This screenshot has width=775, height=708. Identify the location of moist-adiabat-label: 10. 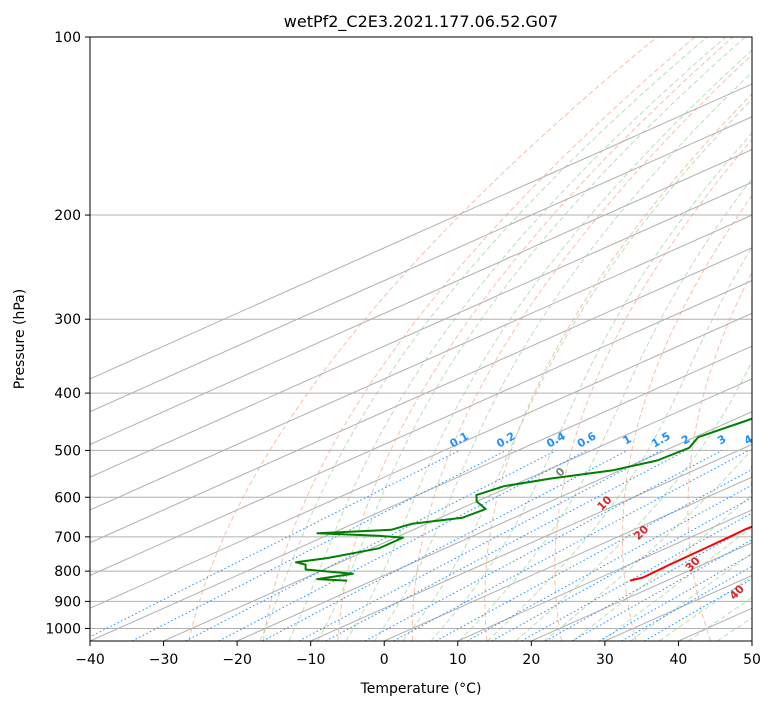
(605, 503).